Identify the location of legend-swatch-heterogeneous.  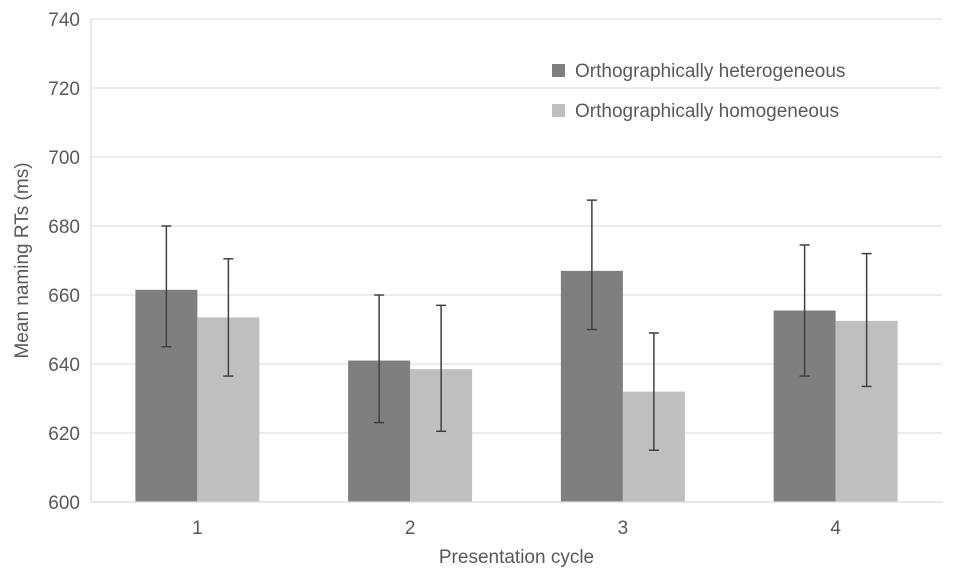
(558, 70).